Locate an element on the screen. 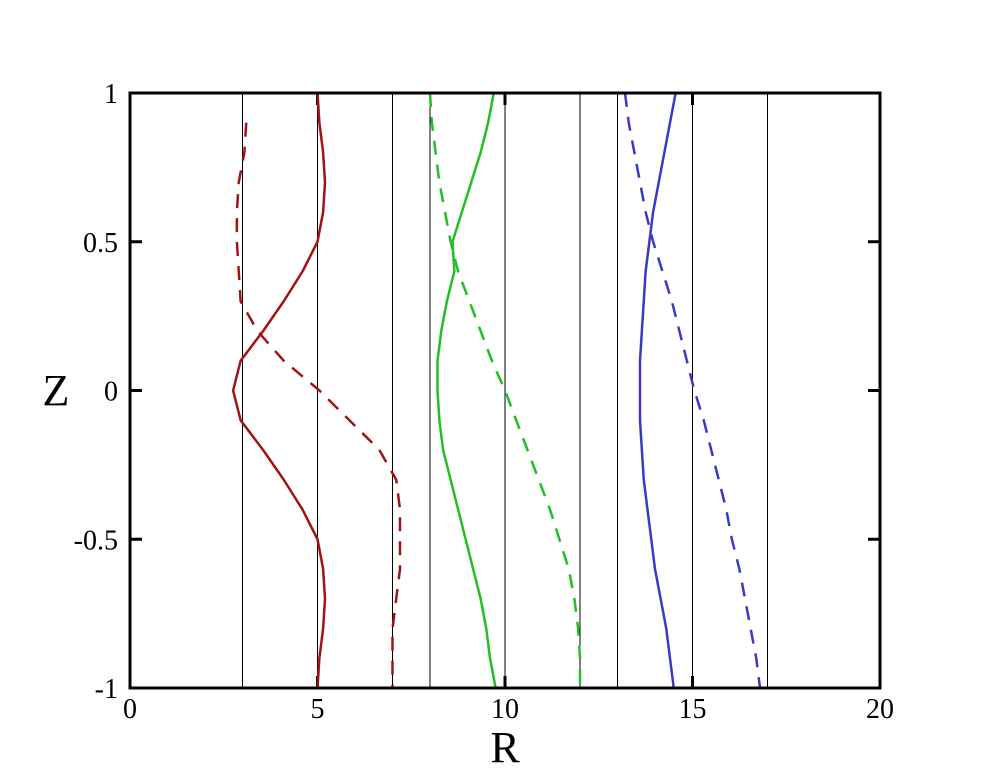 The height and width of the screenshot is (775, 1001). x-tick-label: 15 is located at coordinates (693, 709).